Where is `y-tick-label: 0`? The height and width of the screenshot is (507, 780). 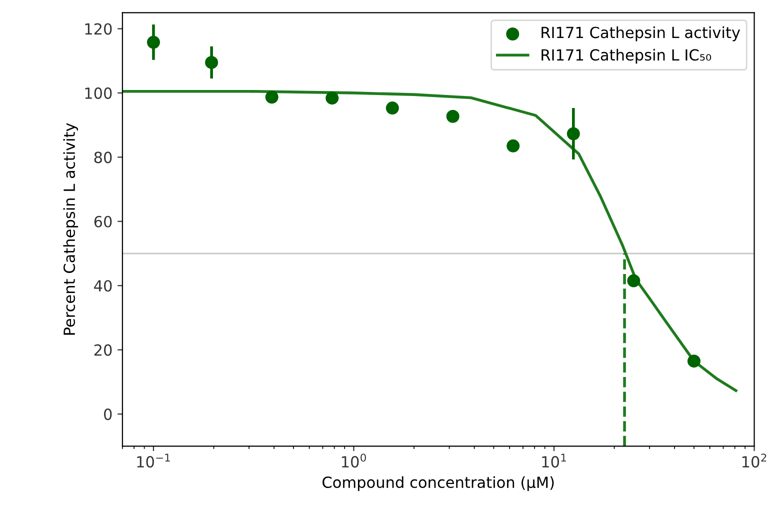
y-tick-label: 0 is located at coordinates (108, 414).